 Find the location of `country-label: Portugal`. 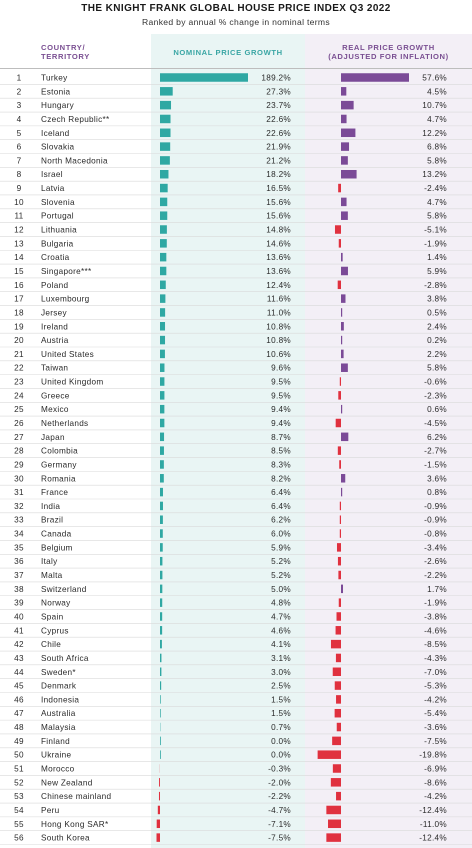

country-label: Portugal is located at coordinates (57, 216).